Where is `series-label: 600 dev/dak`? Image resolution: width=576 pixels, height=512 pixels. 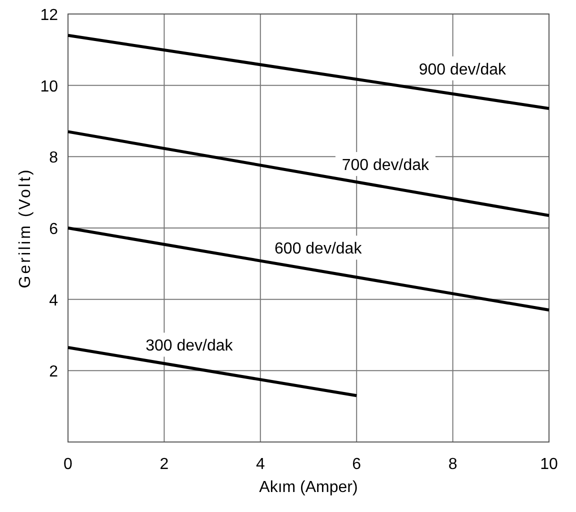 series-label: 600 dev/dak is located at coordinates (318, 249).